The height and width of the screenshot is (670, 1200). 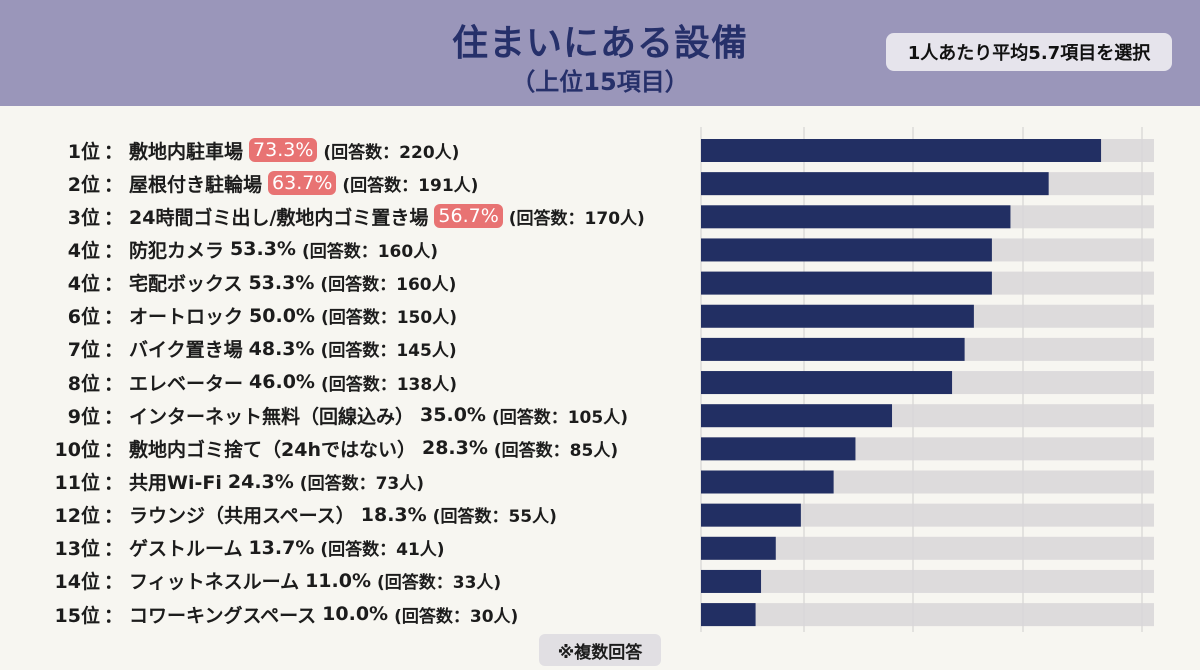 I want to click on rank-label: 7位, so click(x=83, y=350).